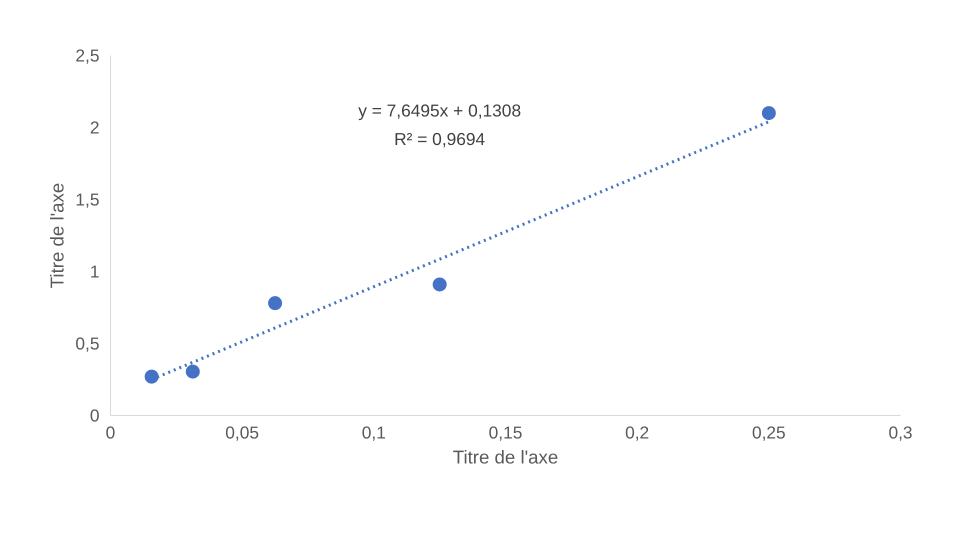  What do you see at coordinates (637, 432) in the screenshot?
I see `x-tick-label: 0,2` at bounding box center [637, 432].